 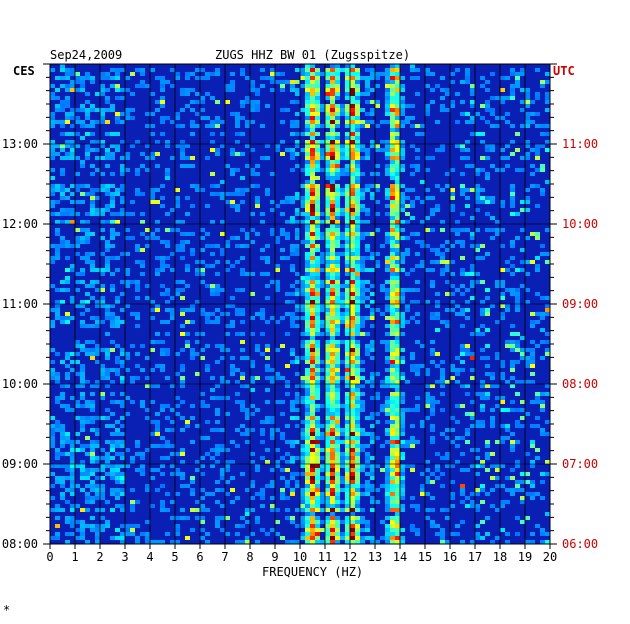 What do you see at coordinates (400, 557) in the screenshot?
I see `x-tick-label: 14` at bounding box center [400, 557].